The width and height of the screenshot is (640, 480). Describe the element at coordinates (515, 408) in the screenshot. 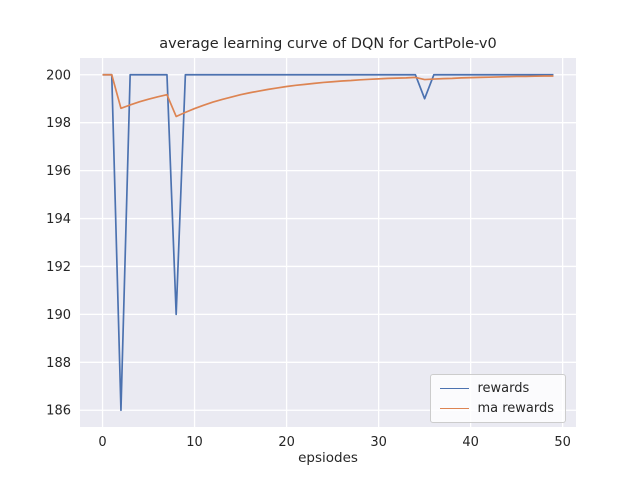

I see `legend-label-ma-rewards: ma rewards` at that location.